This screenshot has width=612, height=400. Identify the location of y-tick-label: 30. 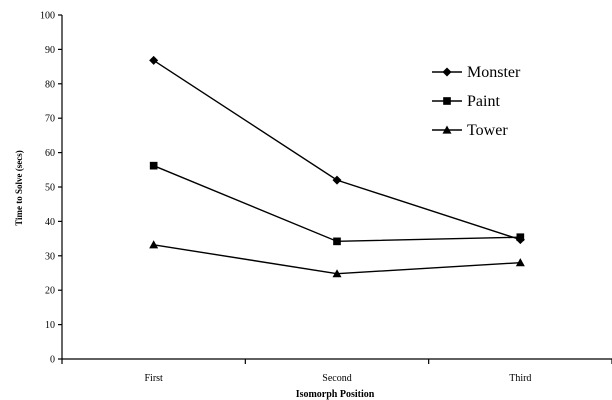
(50, 256).